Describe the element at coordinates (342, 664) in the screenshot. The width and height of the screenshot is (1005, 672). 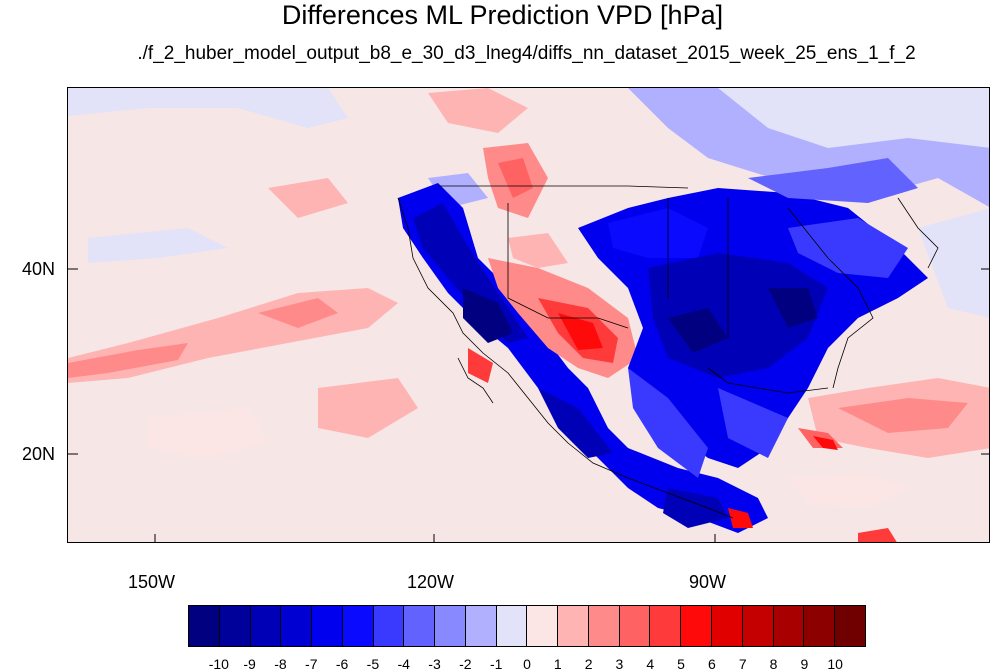
I see `colorbar-label: -6` at that location.